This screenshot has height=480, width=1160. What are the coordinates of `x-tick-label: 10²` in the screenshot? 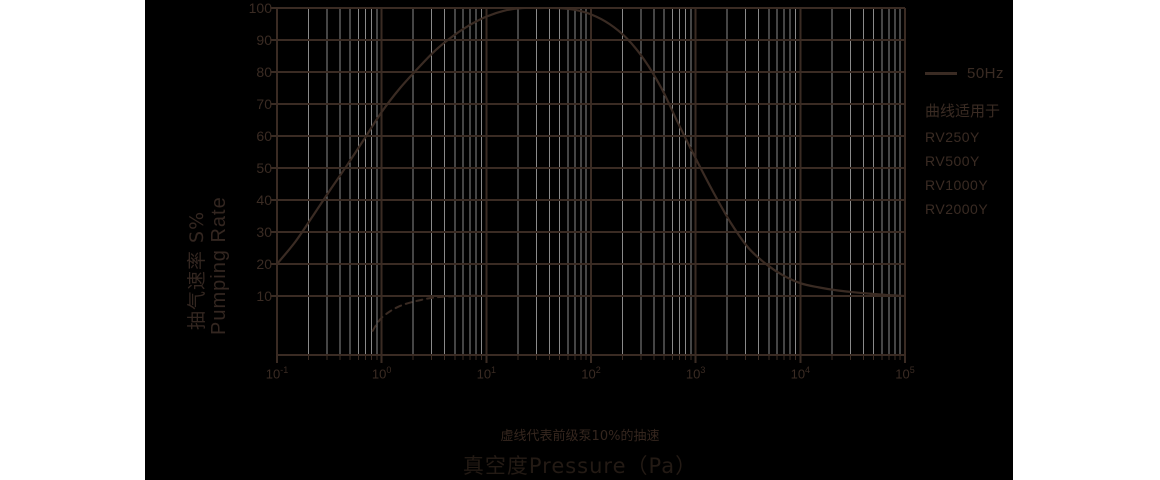 It's located at (591, 373).